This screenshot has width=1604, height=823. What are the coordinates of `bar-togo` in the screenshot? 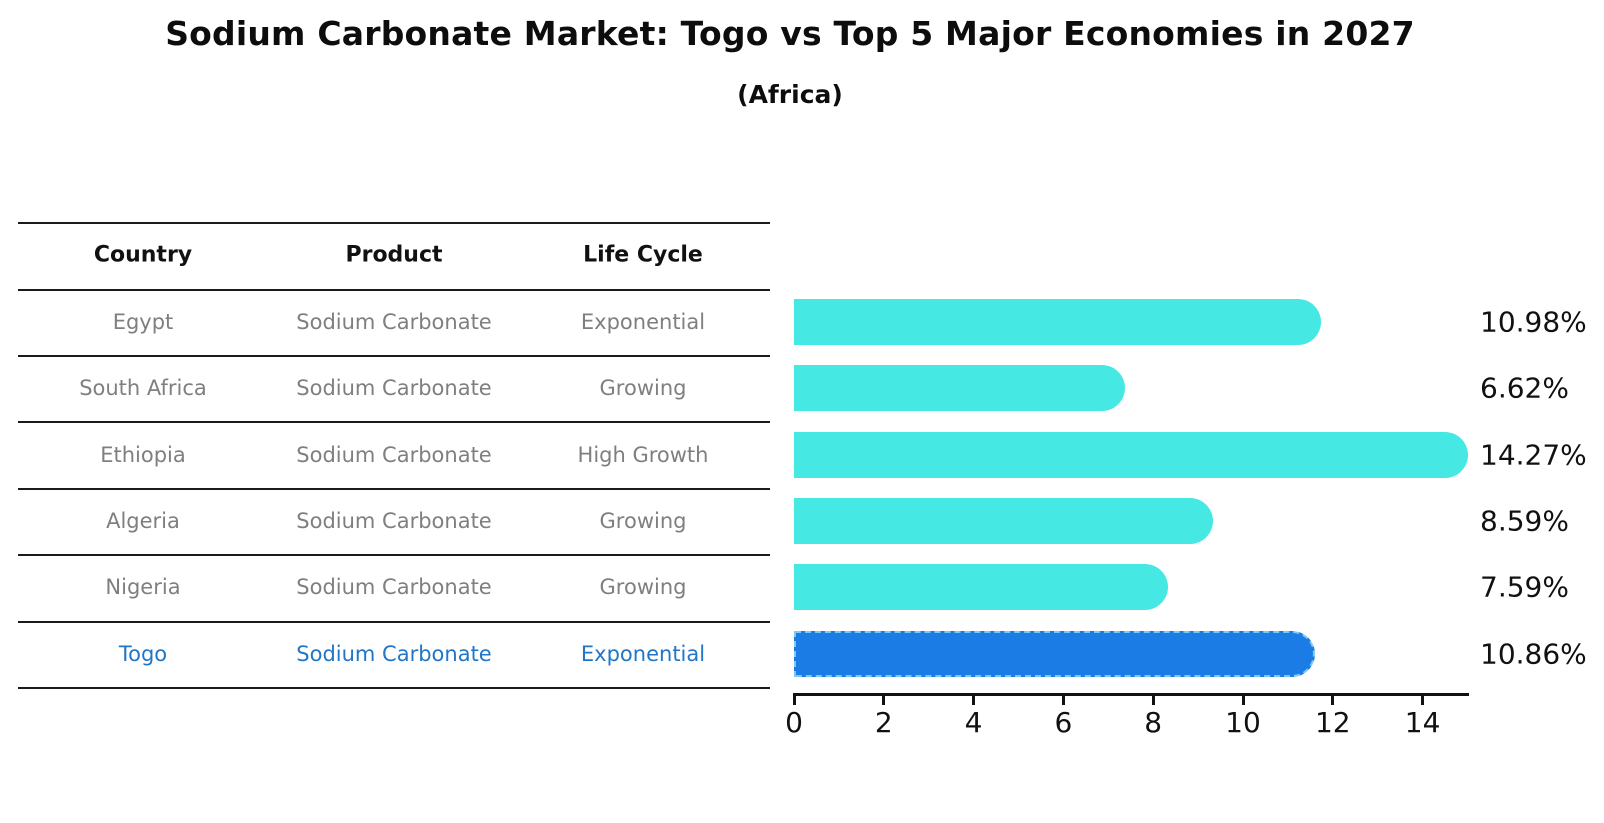 It's located at (1055, 653).